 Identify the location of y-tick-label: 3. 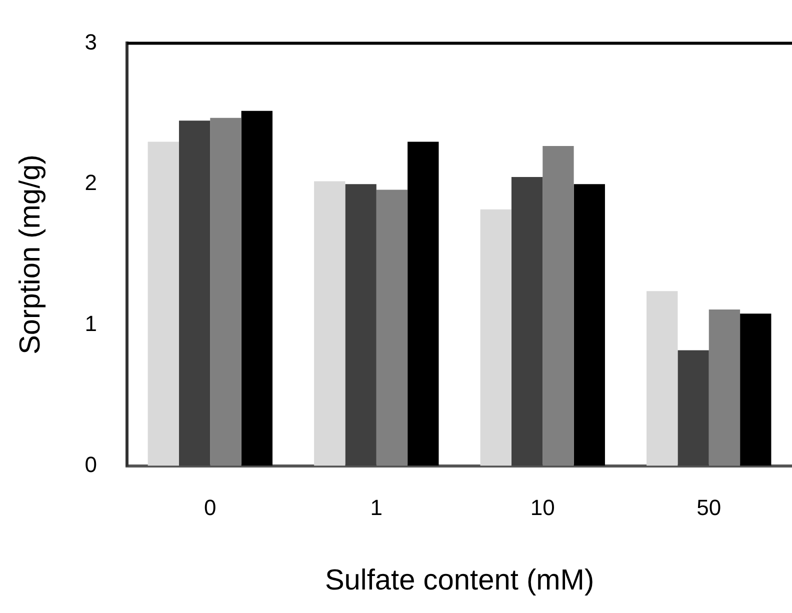
(91, 41).